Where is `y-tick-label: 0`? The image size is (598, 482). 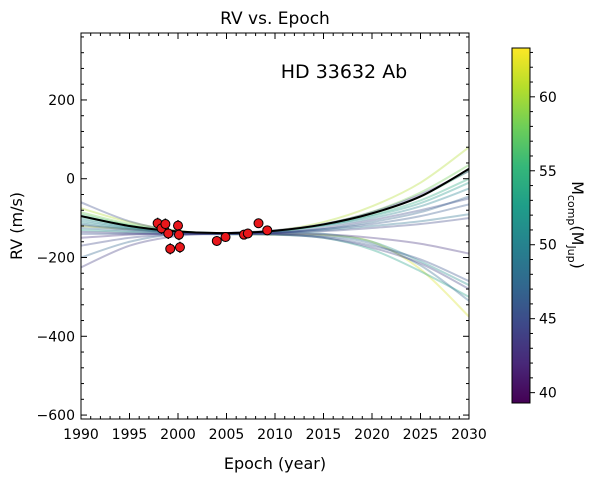 y-tick-label: 0 is located at coordinates (70, 180).